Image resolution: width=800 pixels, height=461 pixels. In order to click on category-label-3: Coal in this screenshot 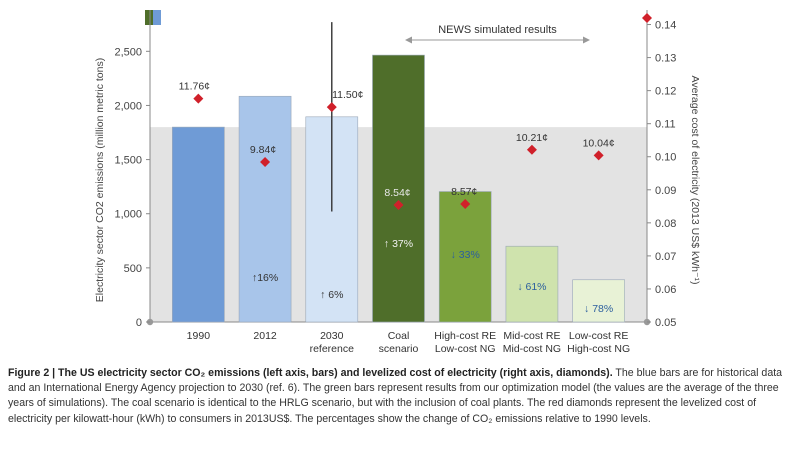, I will do `click(399, 336)`.